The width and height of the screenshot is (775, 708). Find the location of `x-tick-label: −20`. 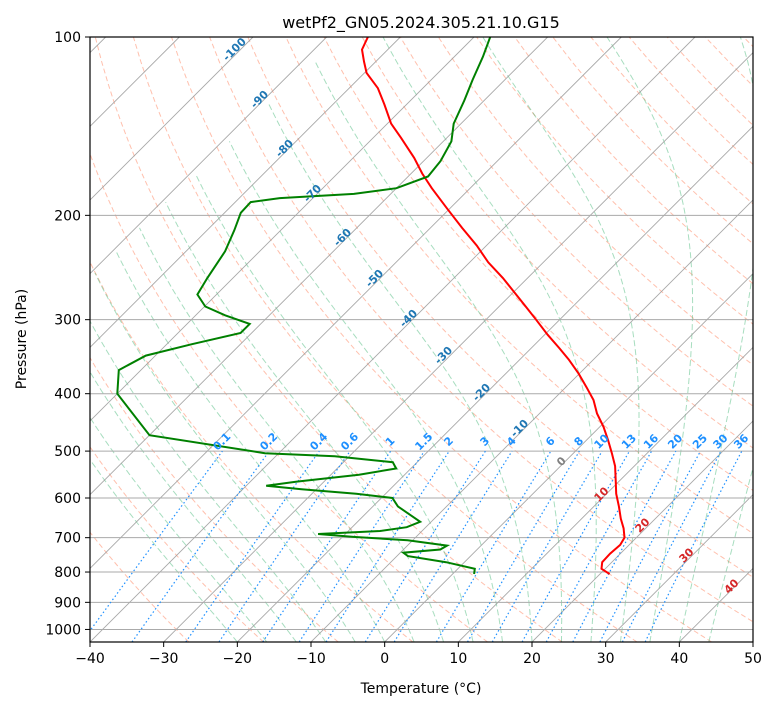

x-tick-label: −20 is located at coordinates (238, 659).